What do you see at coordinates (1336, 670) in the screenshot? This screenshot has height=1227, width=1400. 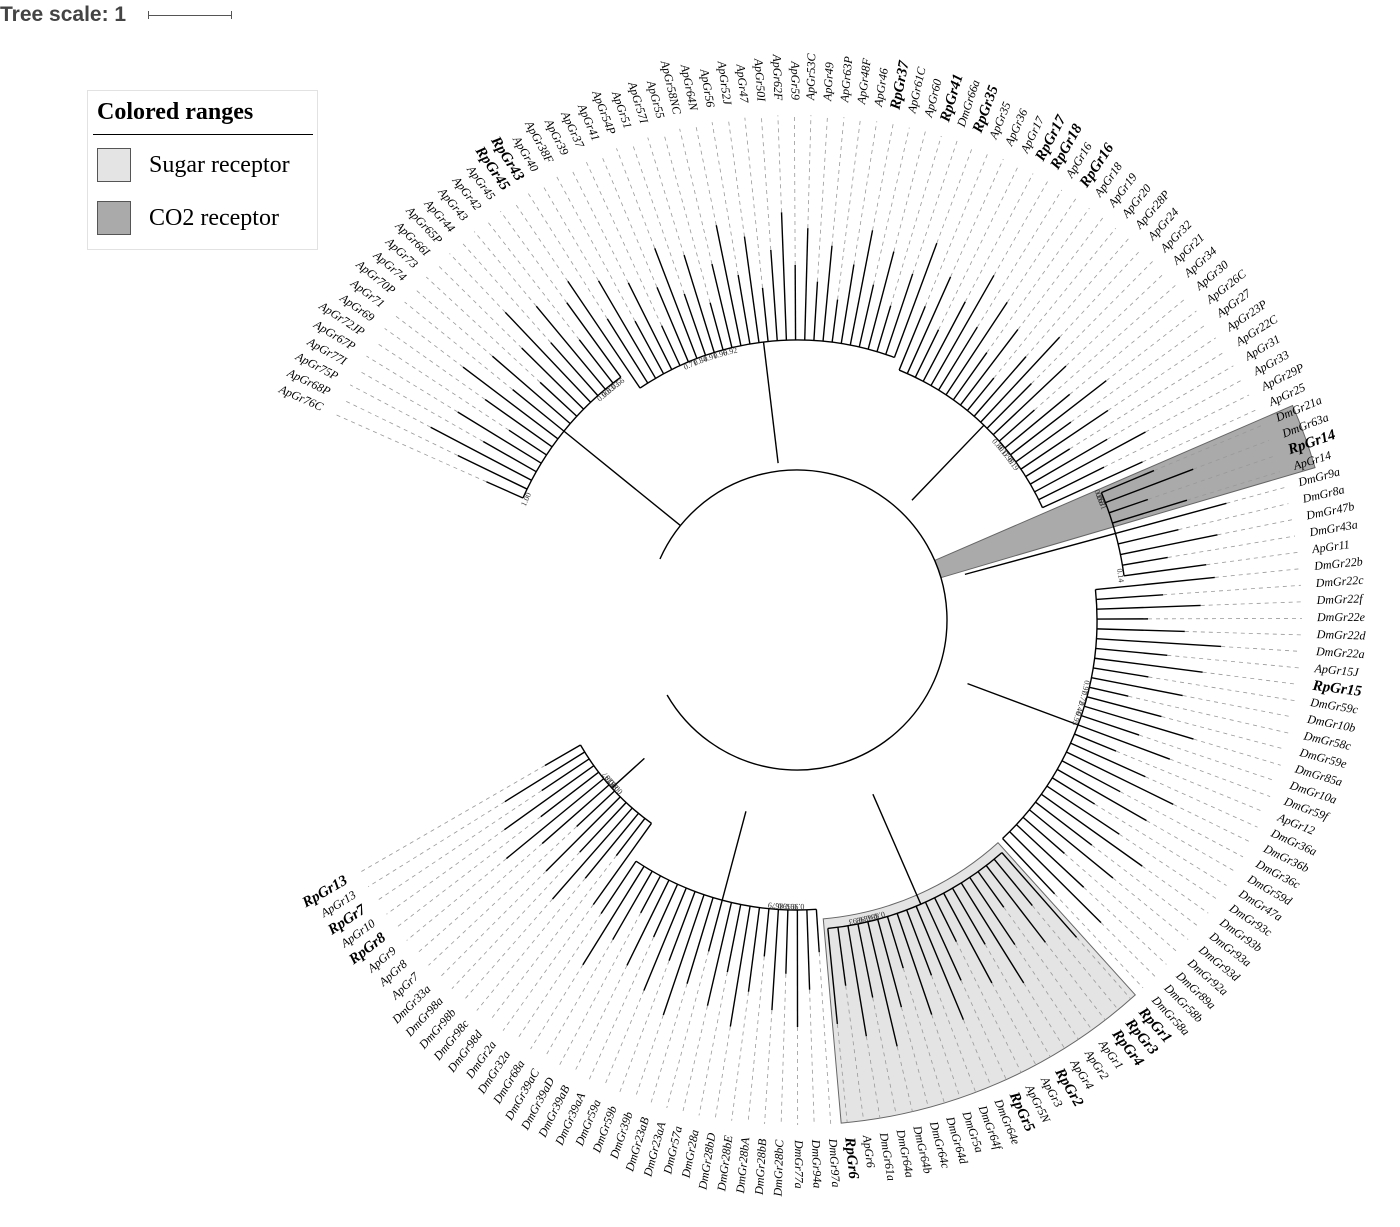 I see `leaf-label: ApGr15J` at bounding box center [1336, 670].